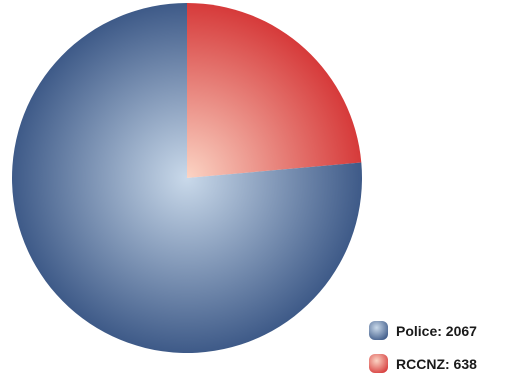  Describe the element at coordinates (378, 330) in the screenshot. I see `legend-swatch-police` at that location.